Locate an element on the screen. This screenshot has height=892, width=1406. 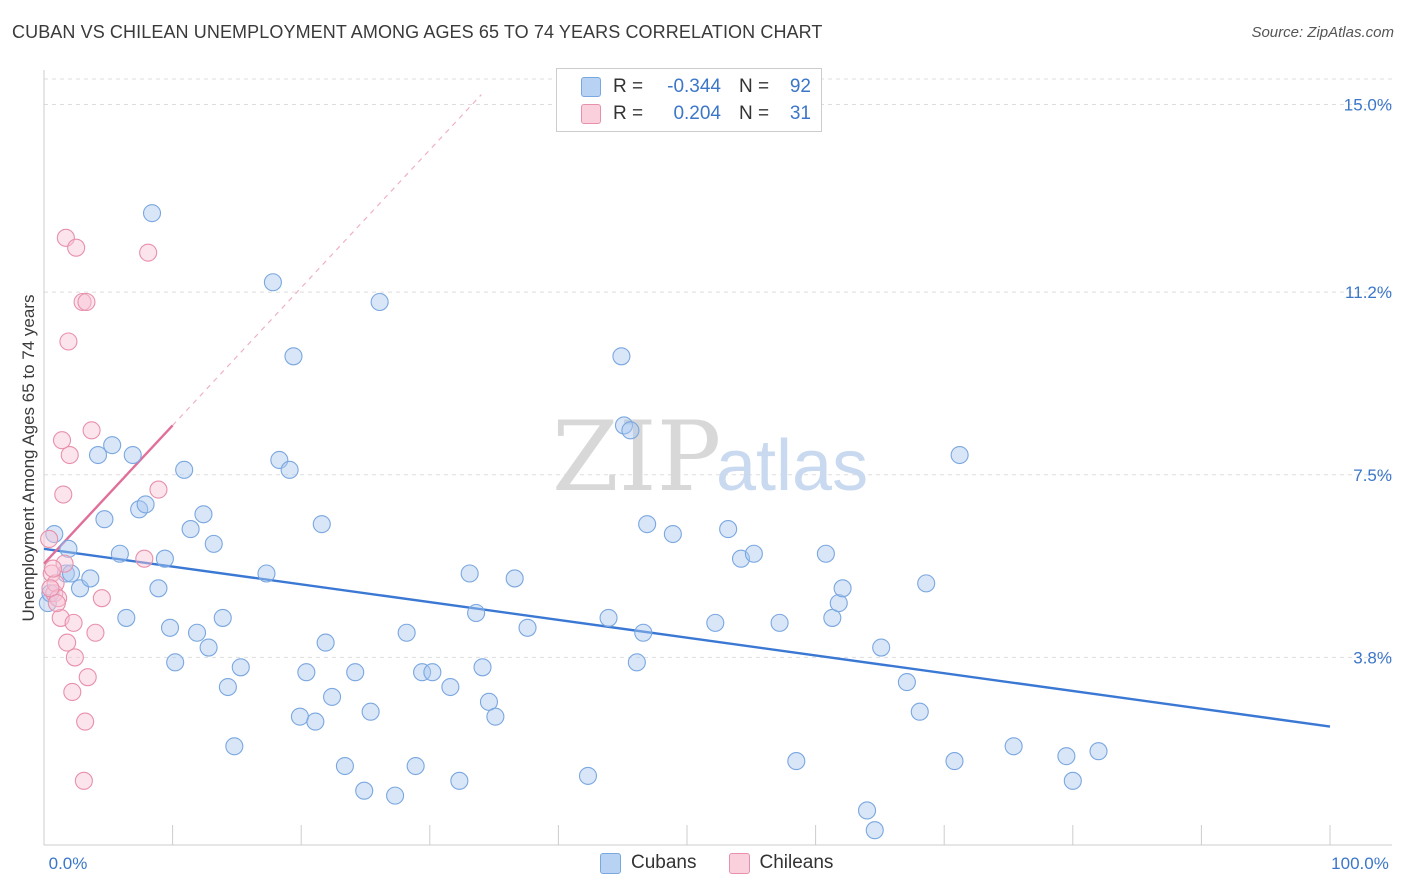
legend-row-chileans: R = 0.204 N = 31 is located at coordinates (696, 114).